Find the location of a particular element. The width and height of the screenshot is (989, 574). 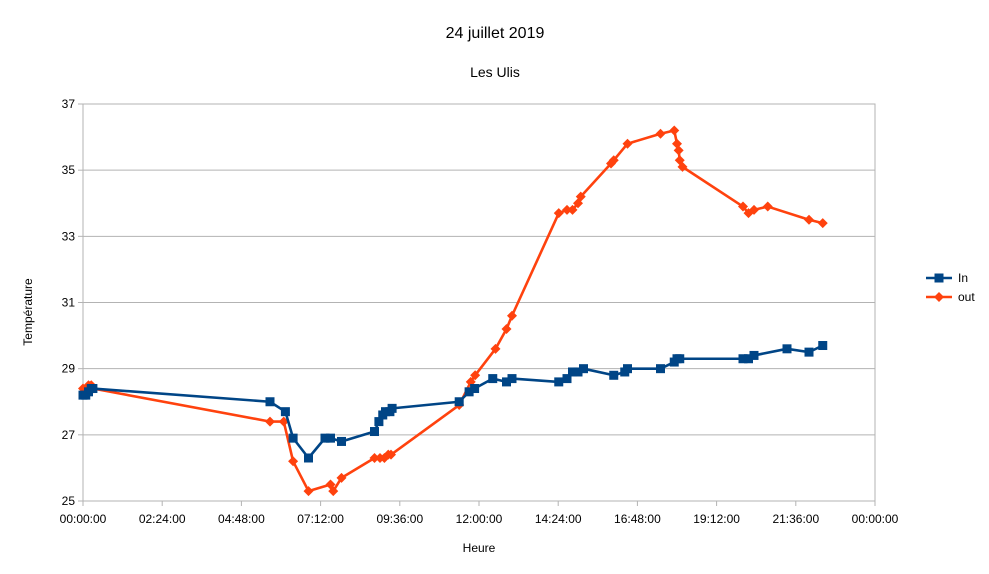

legend-marker-out is located at coordinates (939, 297).